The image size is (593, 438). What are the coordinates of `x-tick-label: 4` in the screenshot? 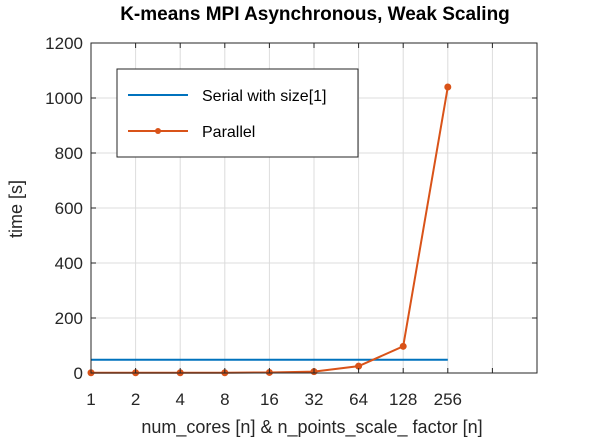 It's located at (179, 399).